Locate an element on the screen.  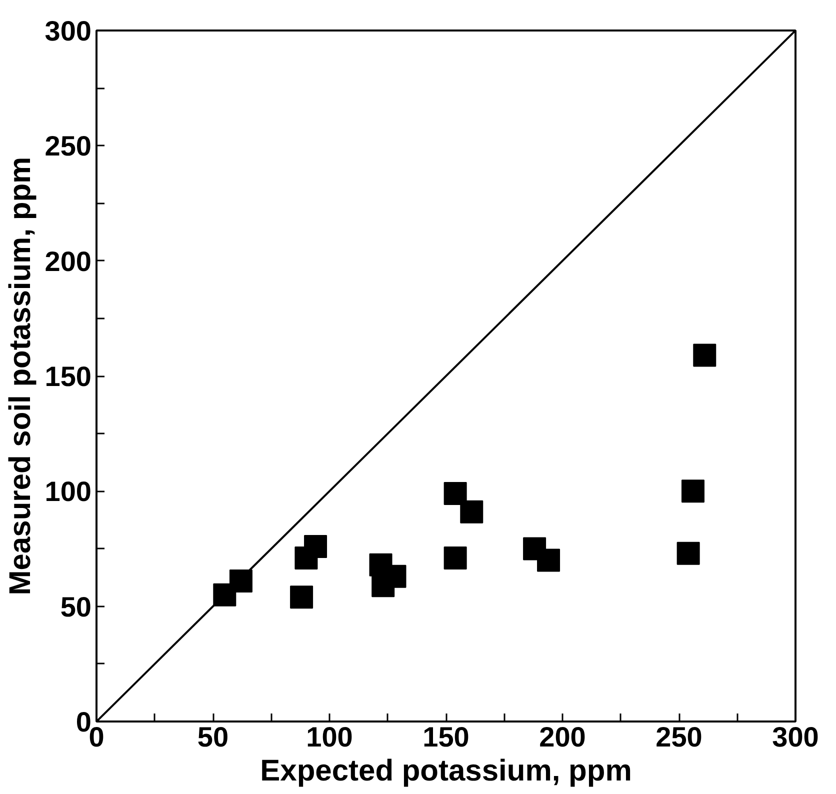
x-tick-label: 250 is located at coordinates (679, 737).